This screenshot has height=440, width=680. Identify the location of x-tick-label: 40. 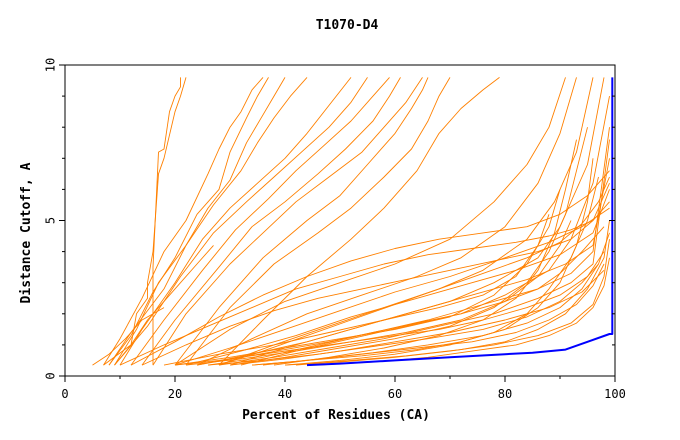
(285, 394).